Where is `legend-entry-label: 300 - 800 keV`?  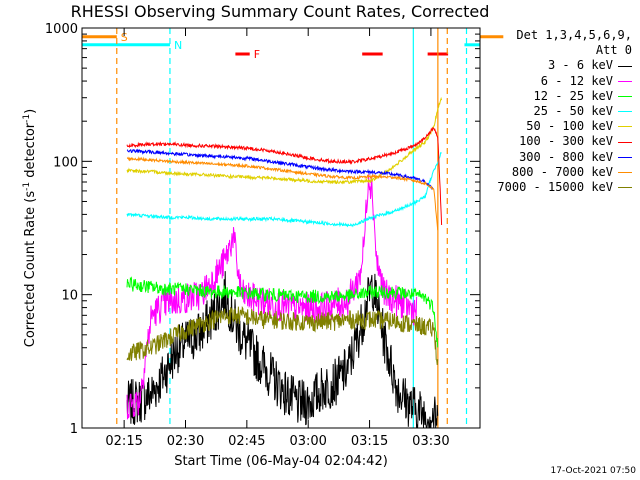 legend-entry-label: 300 - 800 keV is located at coordinates (566, 156).